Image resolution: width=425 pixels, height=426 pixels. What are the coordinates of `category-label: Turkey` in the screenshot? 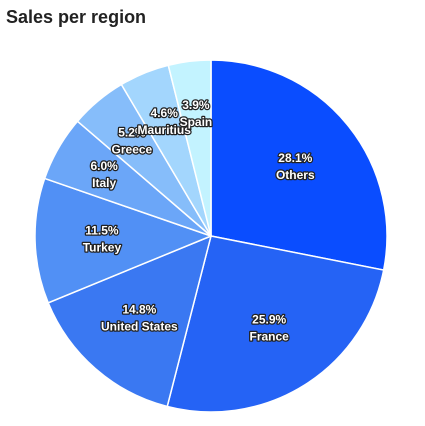 It's located at (102, 247).